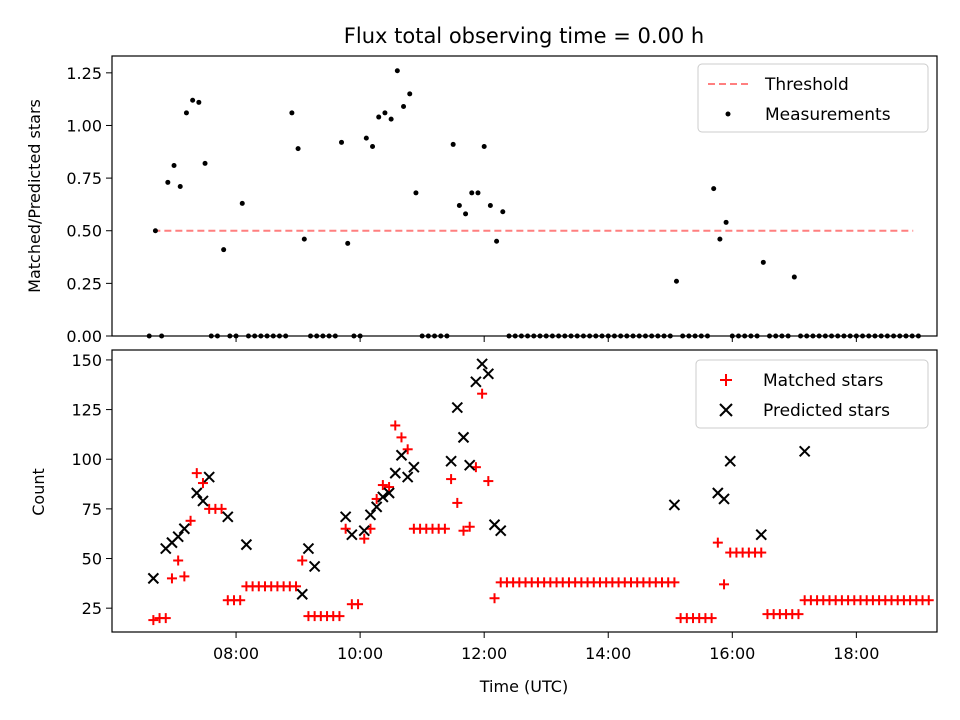  Describe the element at coordinates (813, 98) in the screenshot. I see `top-legend: Threshold Measurements` at that location.